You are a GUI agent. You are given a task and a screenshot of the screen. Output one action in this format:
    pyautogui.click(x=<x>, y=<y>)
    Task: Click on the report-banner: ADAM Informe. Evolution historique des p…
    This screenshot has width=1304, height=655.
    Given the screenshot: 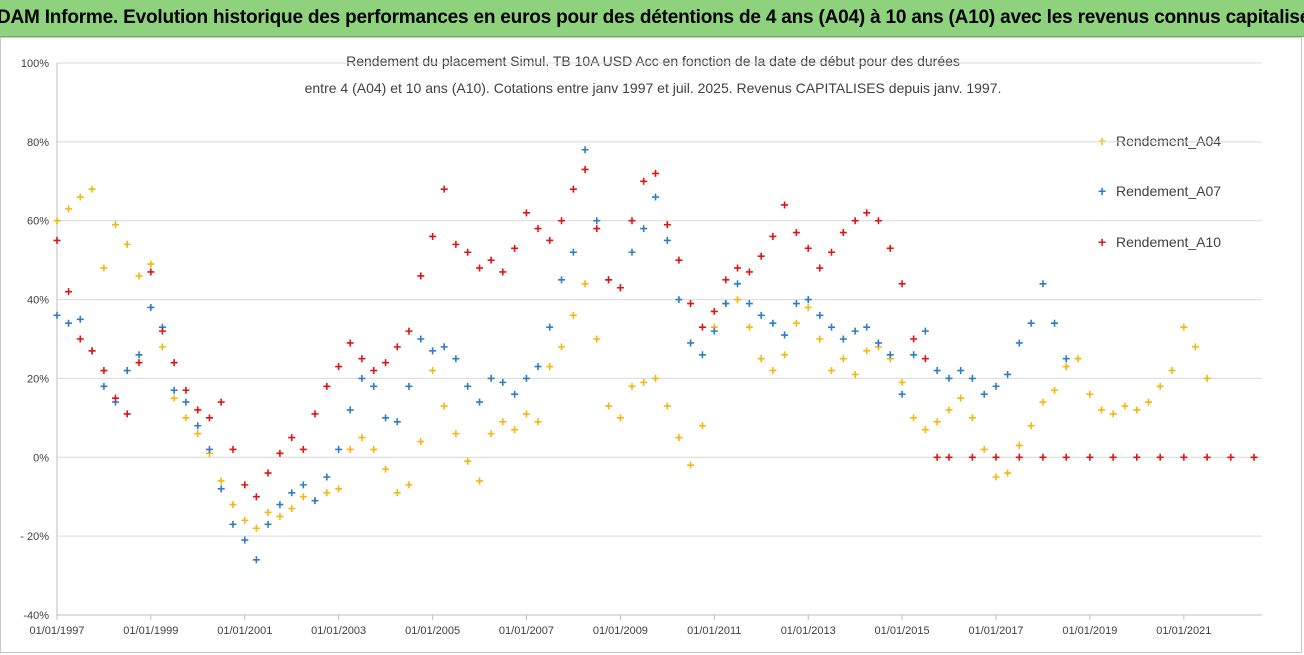 What is the action you would take?
    pyautogui.click(x=652, y=18)
    